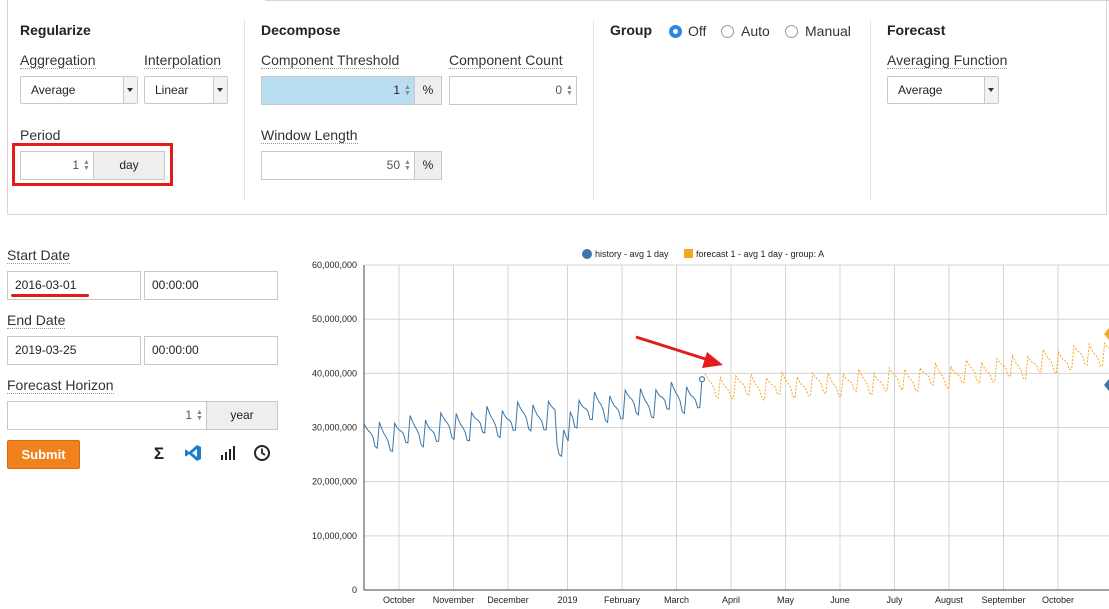 The image size is (1109, 609). I want to click on y-tick-label: 50,000,000, so click(334, 319).